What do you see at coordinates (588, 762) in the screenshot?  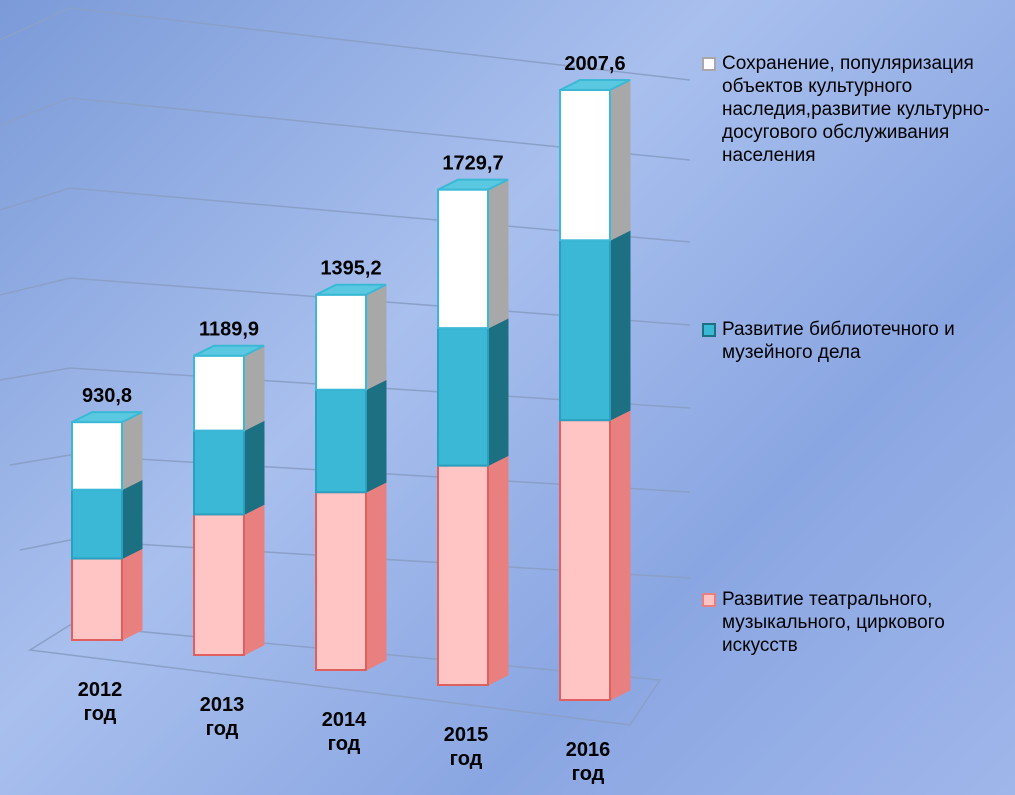 I see `x-tick-label: 2016 год` at bounding box center [588, 762].